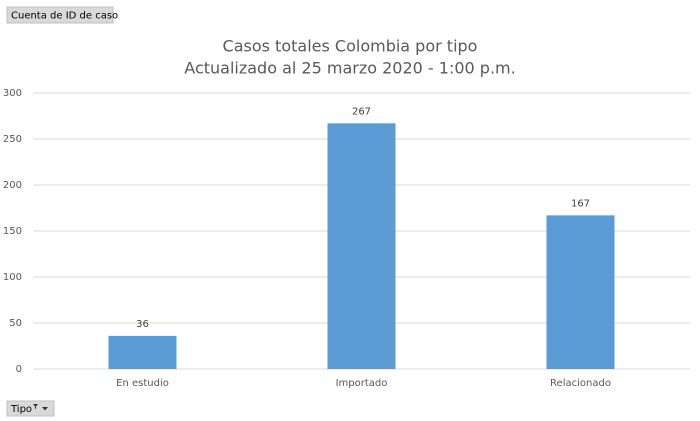  I want to click on axis-field-button, so click(30, 408).